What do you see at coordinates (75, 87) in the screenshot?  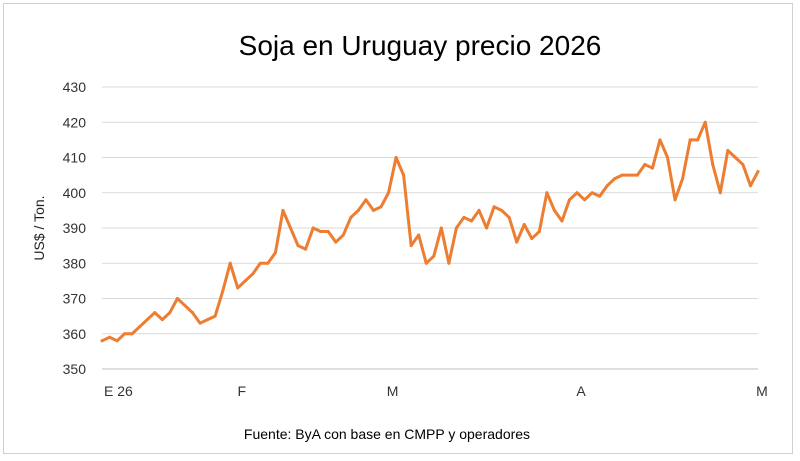 I see `y-tick-label: 430` at bounding box center [75, 87].